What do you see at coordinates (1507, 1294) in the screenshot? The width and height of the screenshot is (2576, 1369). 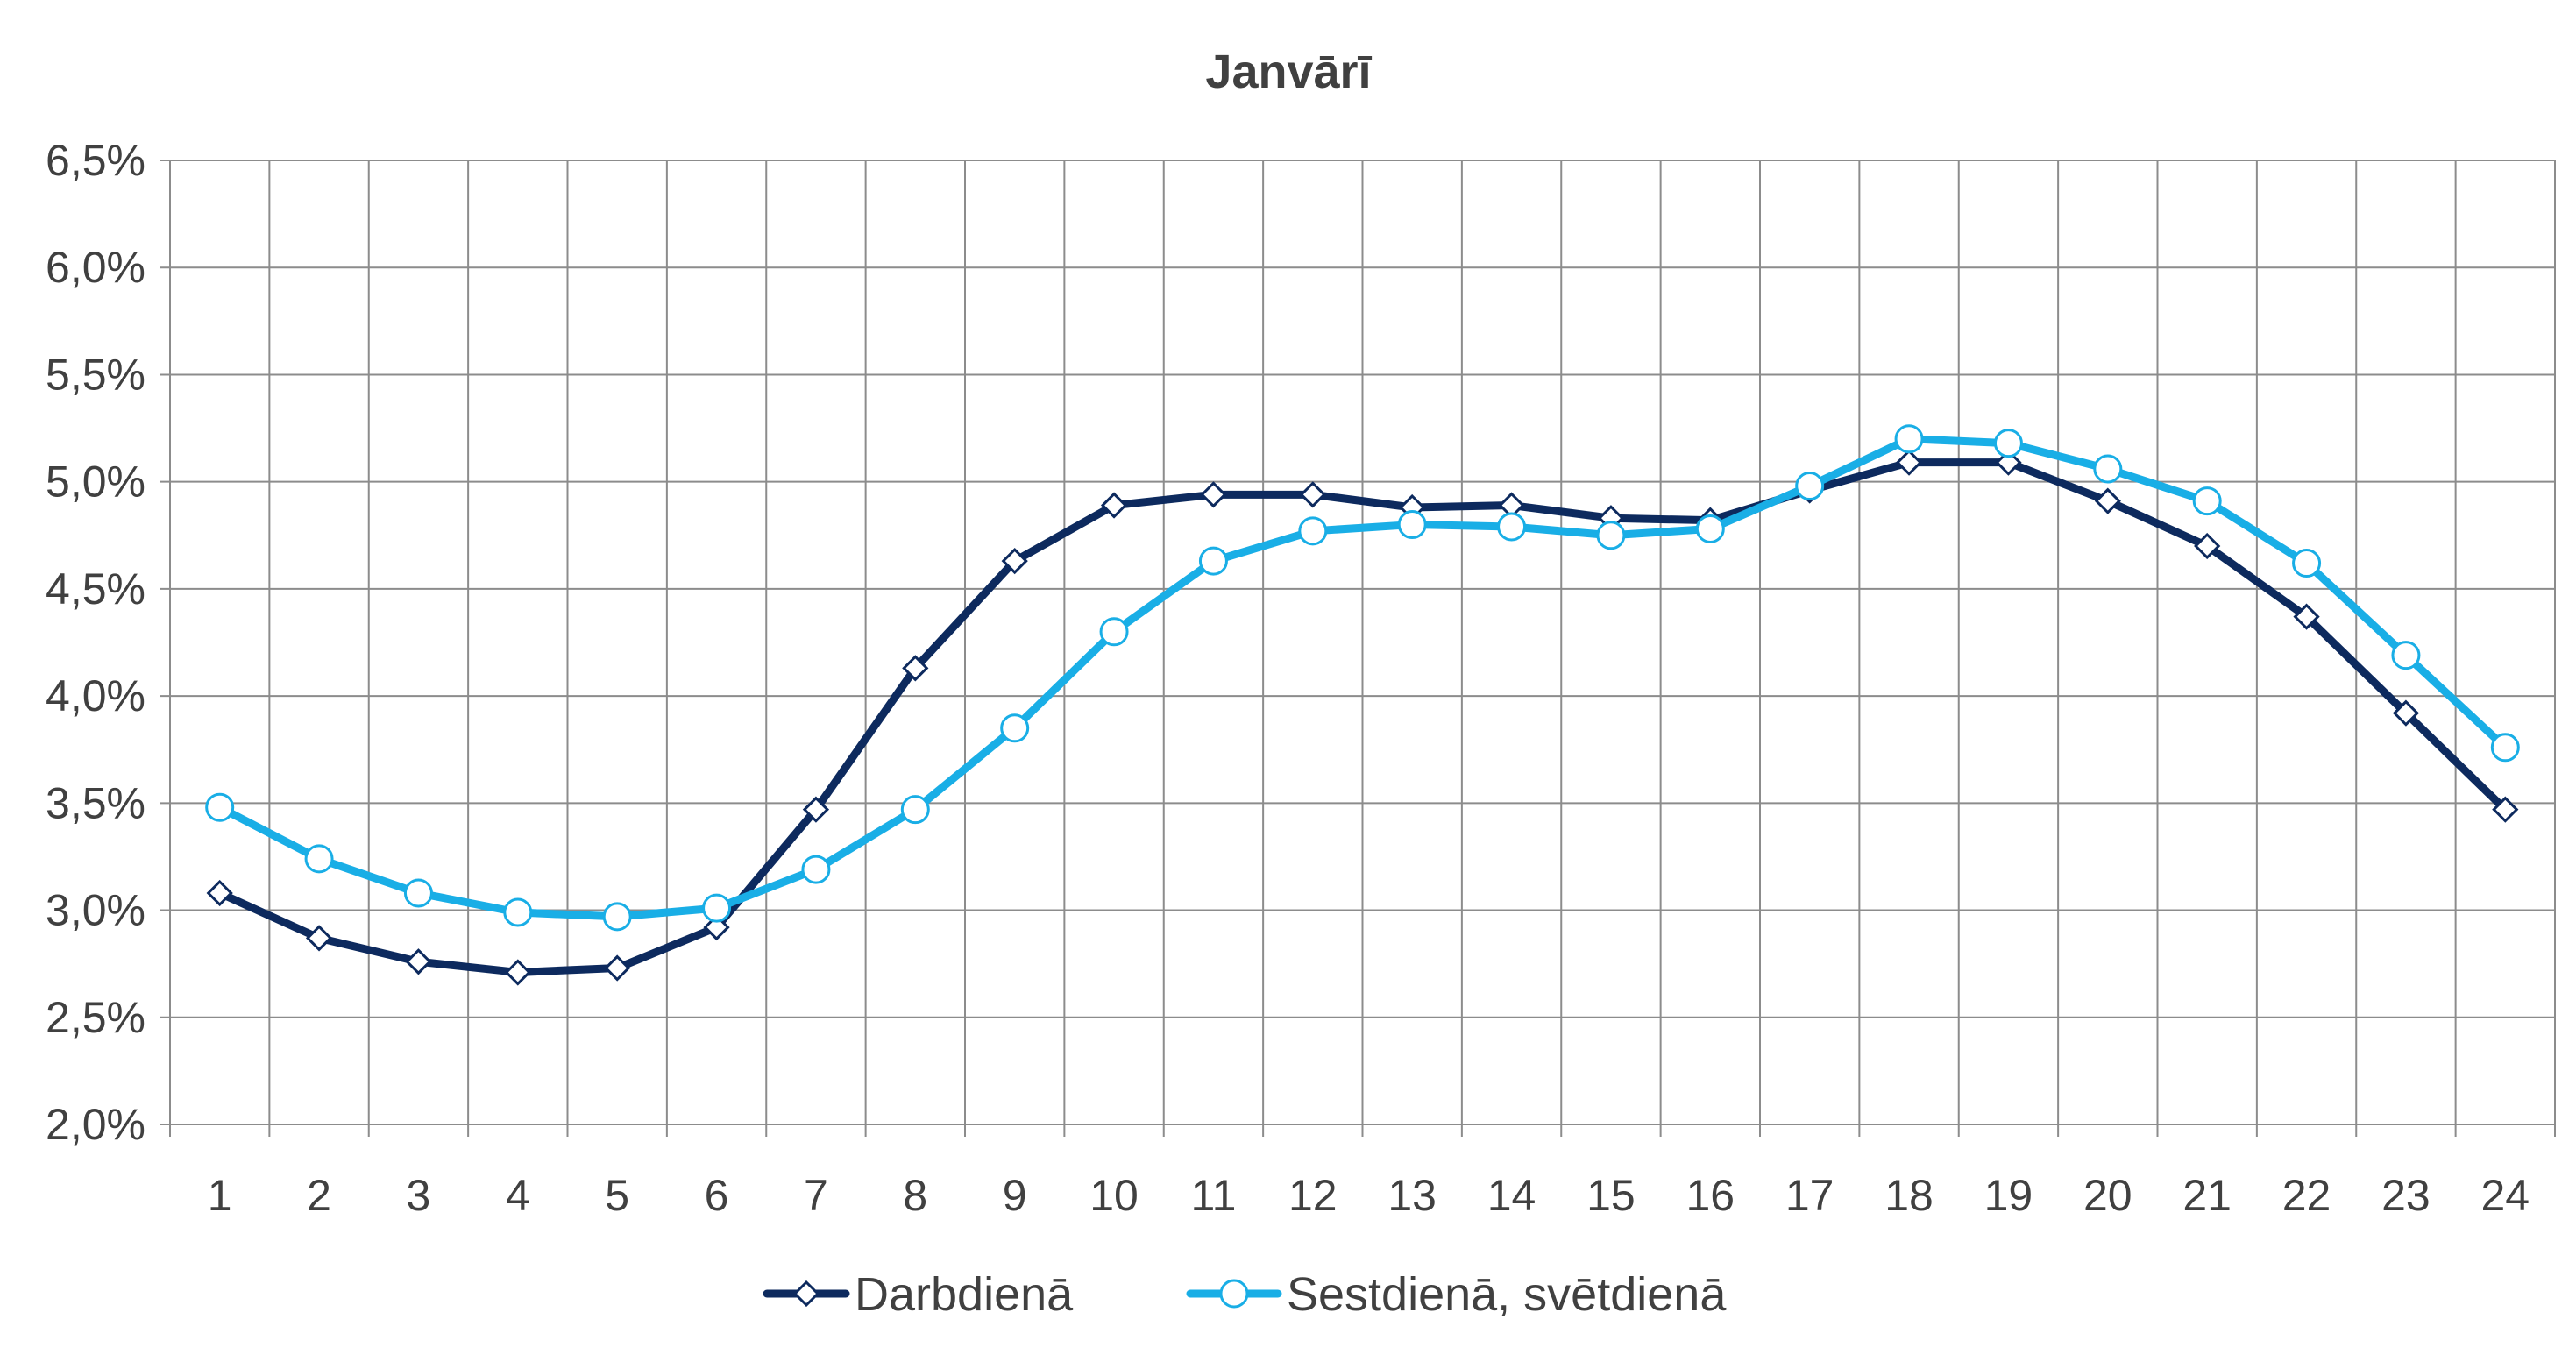 I see `legend-label: Sestdienā, svētdienā` at bounding box center [1507, 1294].